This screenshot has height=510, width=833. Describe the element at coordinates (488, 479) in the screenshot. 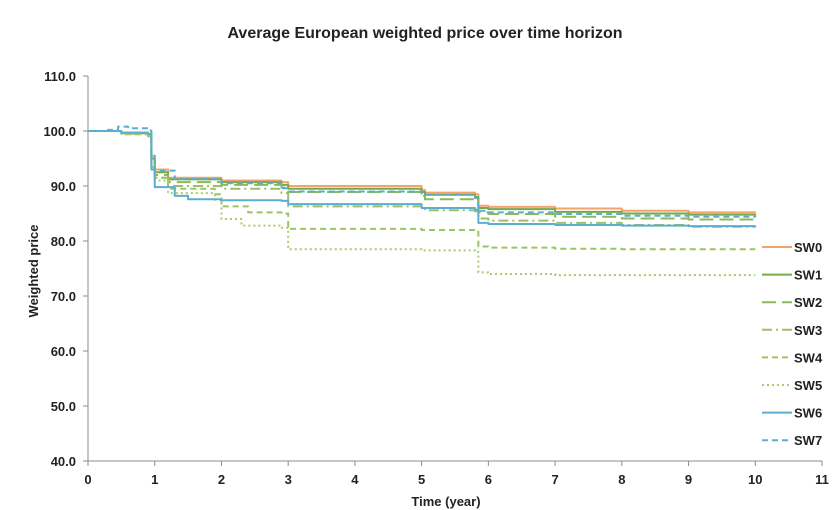

I see `x-tick-label: 6` at that location.